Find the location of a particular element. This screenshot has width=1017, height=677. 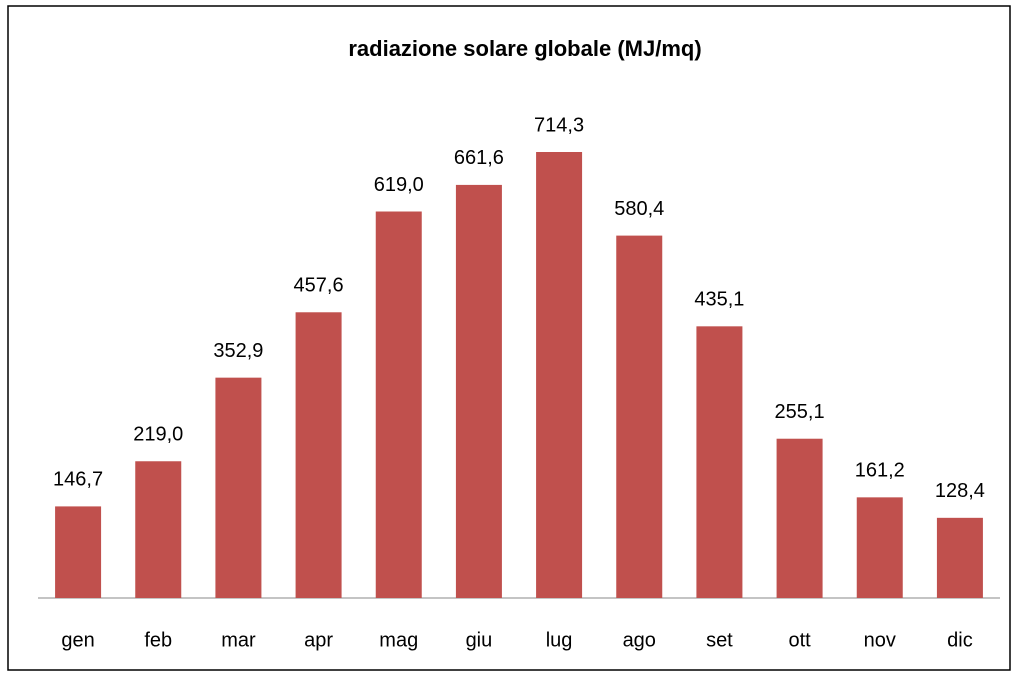

x-tick-label: dic is located at coordinates (960, 640).